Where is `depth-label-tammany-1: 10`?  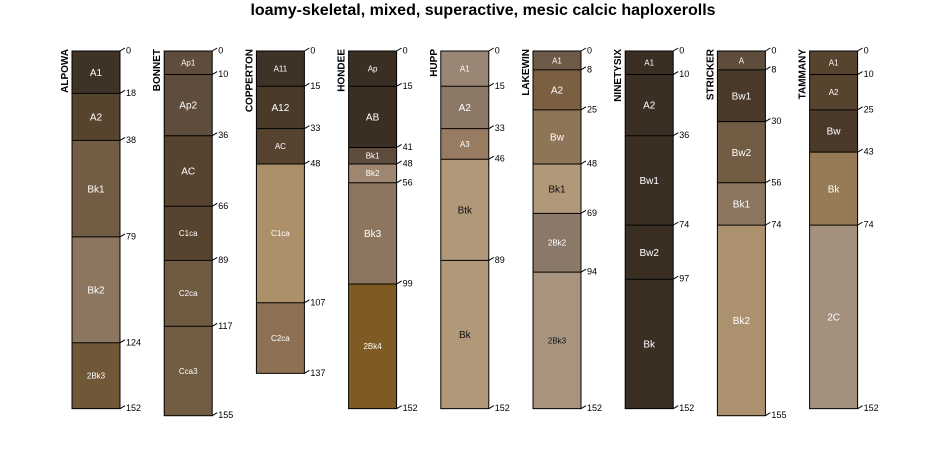 depth-label-tammany-1: 10 is located at coordinates (869, 74).